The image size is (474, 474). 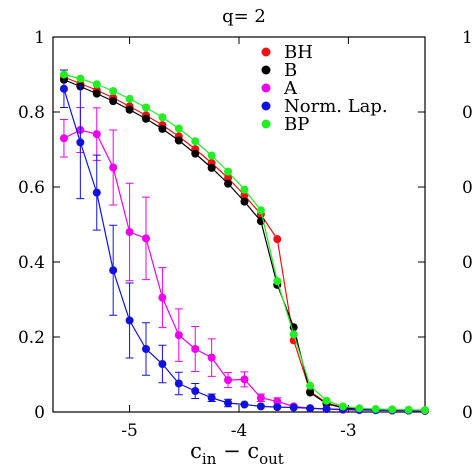 I want to click on y-tick-label-right: 0.2, so click(x=468, y=338).